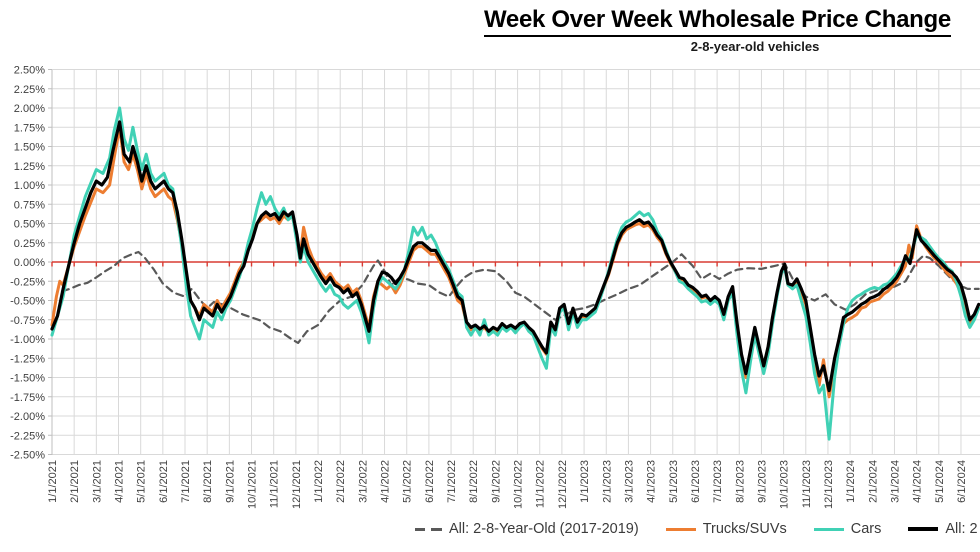 The width and height of the screenshot is (980, 552). Describe the element at coordinates (27, 359) in the screenshot. I see `svg-text: -1.25%` at that location.